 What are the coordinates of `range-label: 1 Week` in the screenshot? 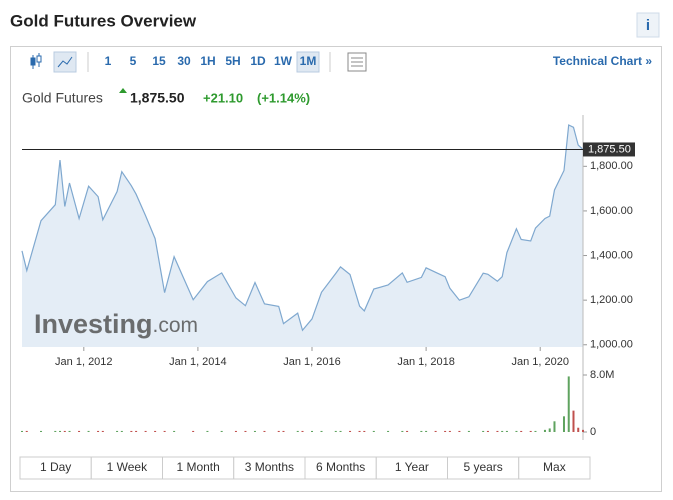 It's located at (127, 467).